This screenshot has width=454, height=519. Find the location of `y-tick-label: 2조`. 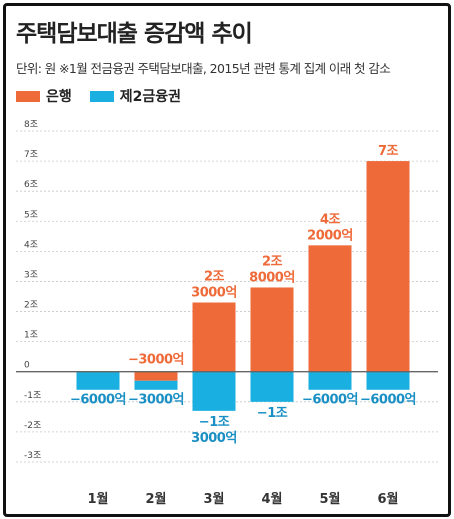

y-tick-label: 2조 is located at coordinates (31, 306).